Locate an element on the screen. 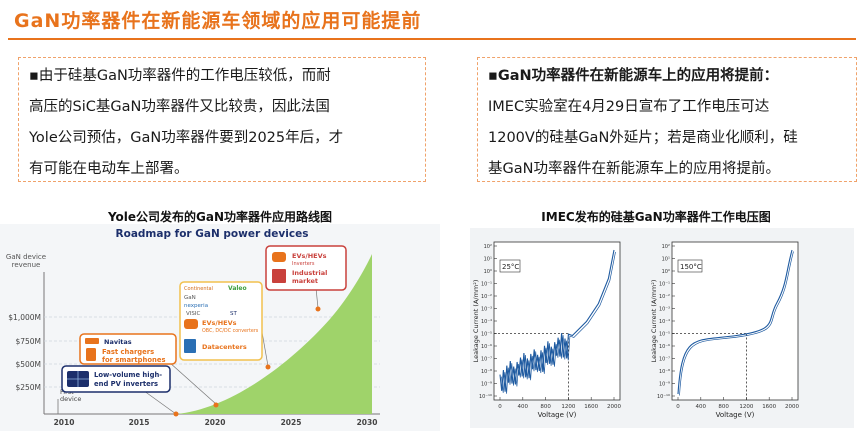 The height and width of the screenshot is (431, 864). y-tick-label: $250M is located at coordinates (28, 387).